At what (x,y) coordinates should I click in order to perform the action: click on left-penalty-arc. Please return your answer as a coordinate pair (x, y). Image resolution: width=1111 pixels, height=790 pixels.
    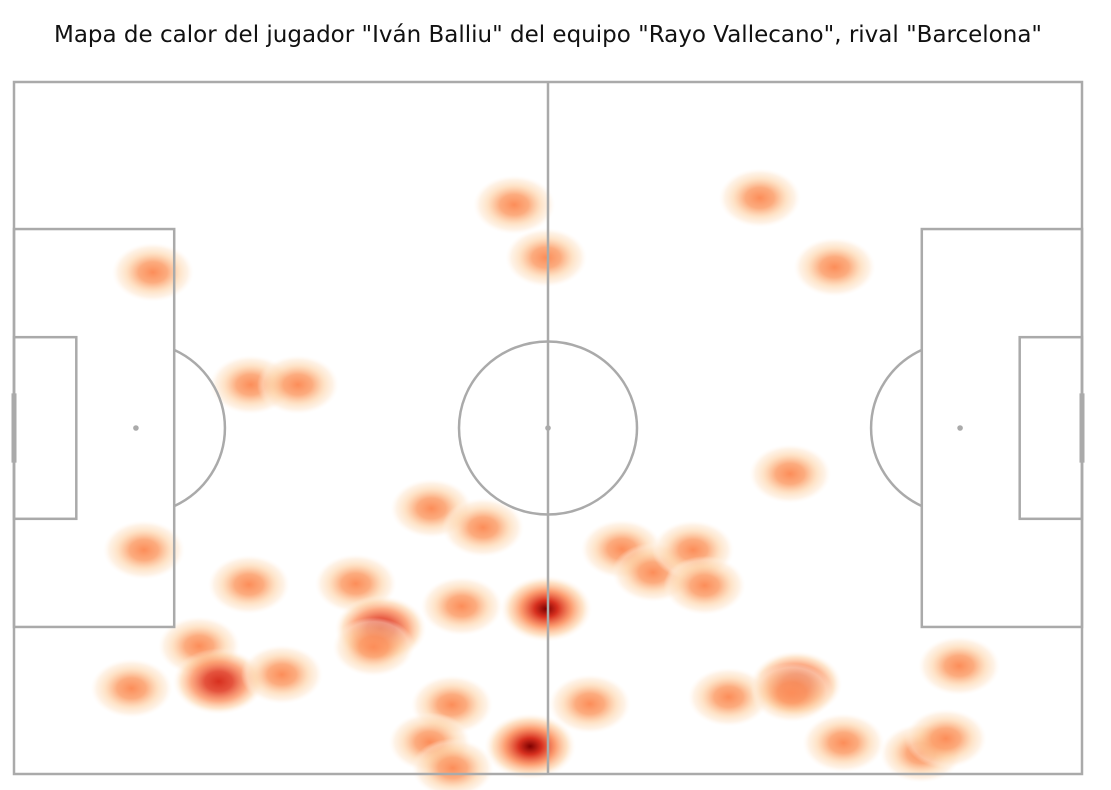
    Looking at the image, I should click on (200, 428).